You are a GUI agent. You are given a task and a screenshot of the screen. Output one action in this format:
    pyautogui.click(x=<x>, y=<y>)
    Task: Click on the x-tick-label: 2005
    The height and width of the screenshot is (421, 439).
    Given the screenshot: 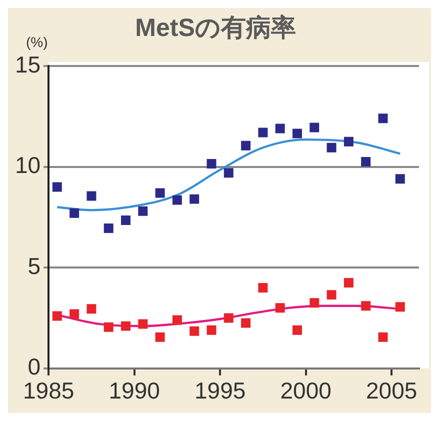 What is the action you would take?
    pyautogui.click(x=392, y=391)
    